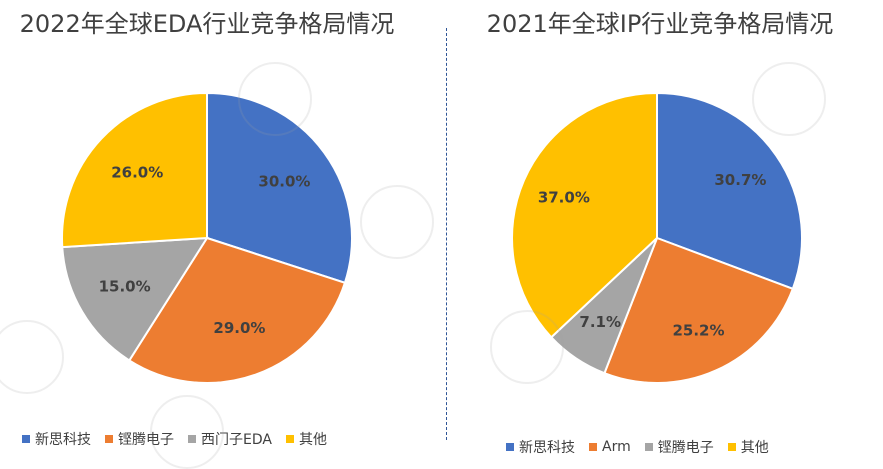 Image resolution: width=883 pixels, height=469 pixels. What do you see at coordinates (207, 24) in the screenshot?
I see `eda-chart-title: 2022年全球EDA行业竞争格局情况` at bounding box center [207, 24].